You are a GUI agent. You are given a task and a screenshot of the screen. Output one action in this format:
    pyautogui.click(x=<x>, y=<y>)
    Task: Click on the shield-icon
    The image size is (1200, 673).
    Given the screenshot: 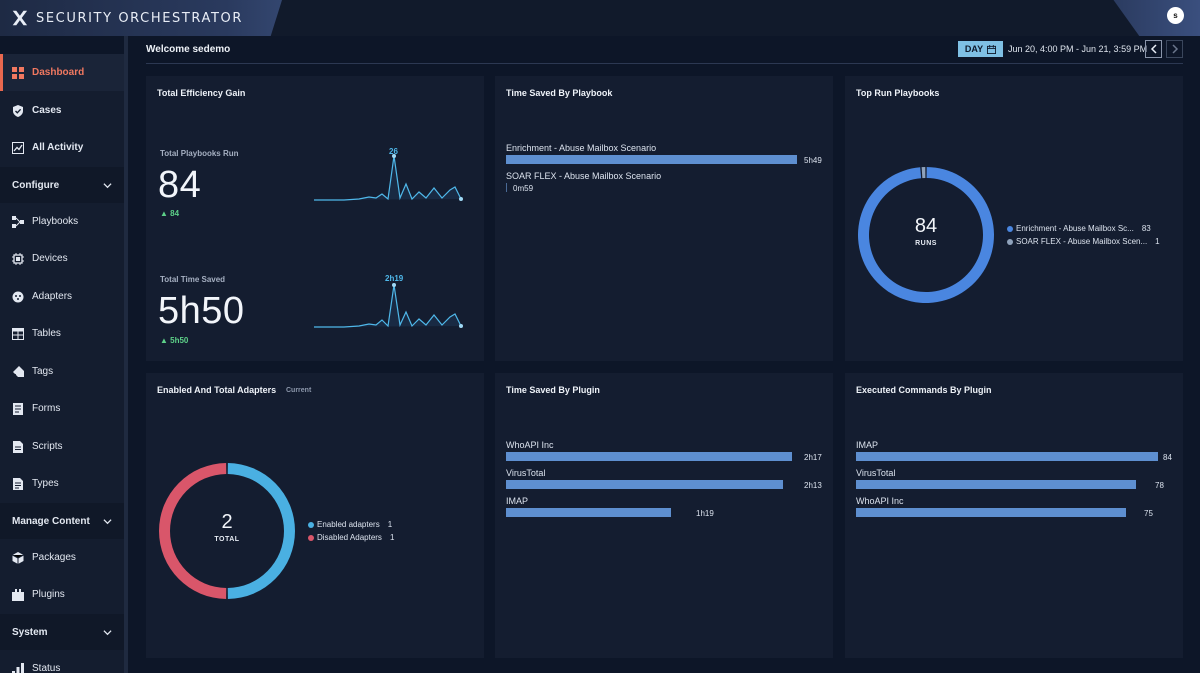 What is the action you would take?
    pyautogui.click(x=18, y=110)
    